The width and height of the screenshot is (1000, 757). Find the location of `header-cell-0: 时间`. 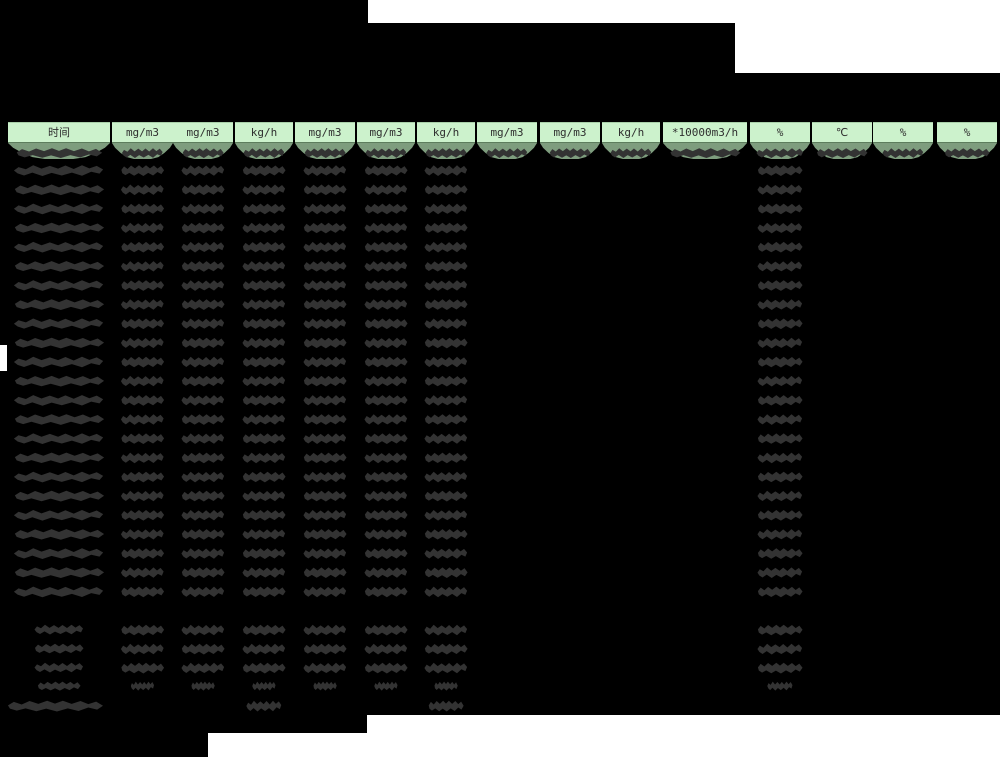

header-cell-0: 时间 is located at coordinates (59, 132).